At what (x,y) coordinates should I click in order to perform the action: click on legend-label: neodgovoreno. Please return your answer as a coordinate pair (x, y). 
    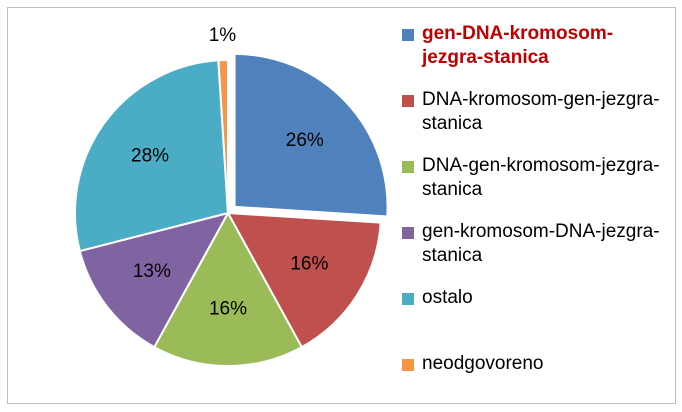
    Looking at the image, I should click on (483, 363).